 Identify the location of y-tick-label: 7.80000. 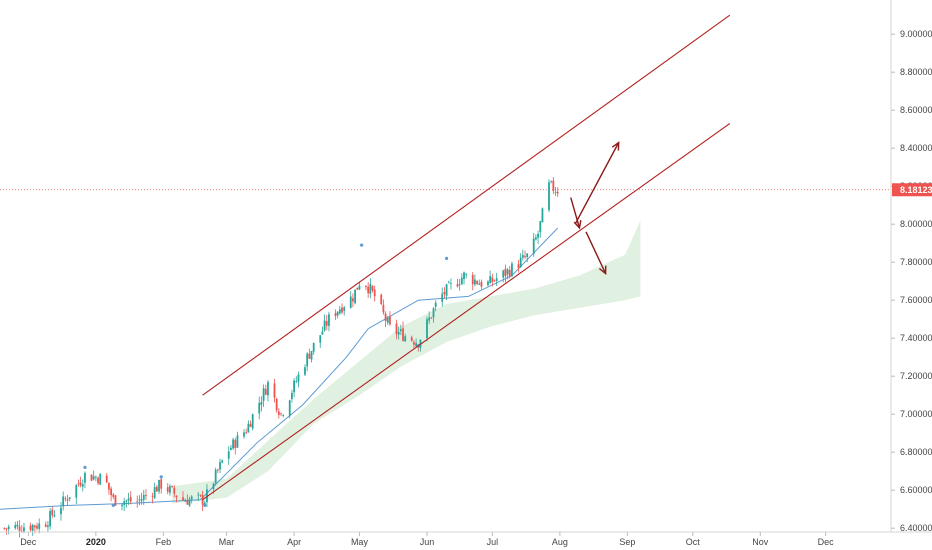
(916, 262).